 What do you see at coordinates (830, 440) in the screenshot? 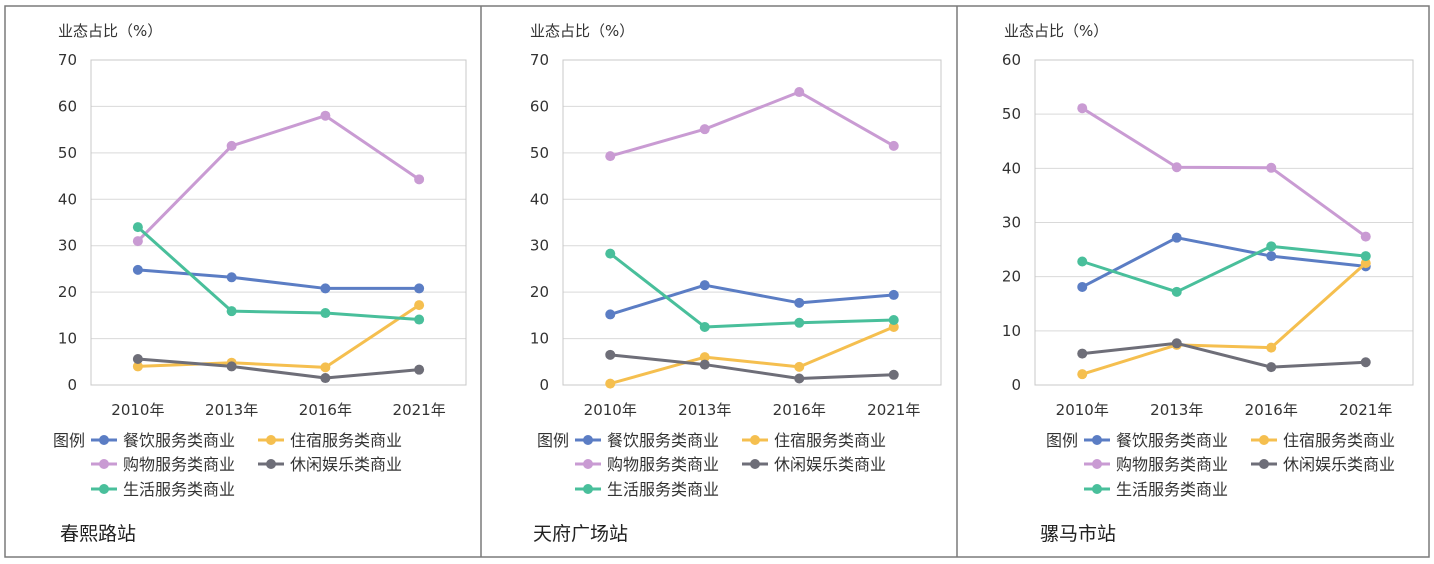
I see `legend-label: 住宿服务类商业` at bounding box center [830, 440].